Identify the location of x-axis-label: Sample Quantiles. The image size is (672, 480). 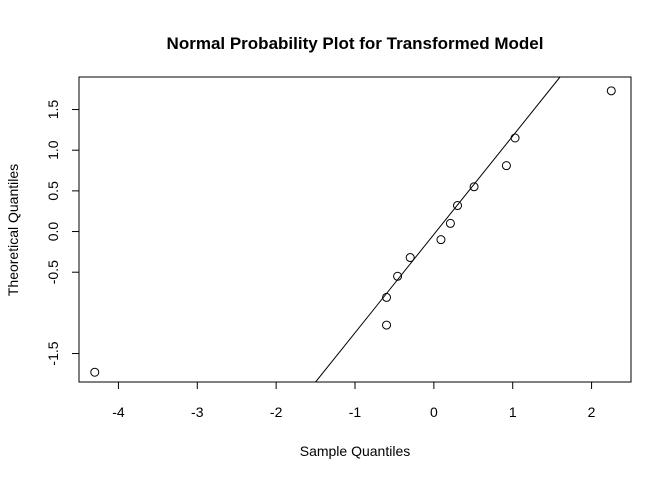
(355, 451).